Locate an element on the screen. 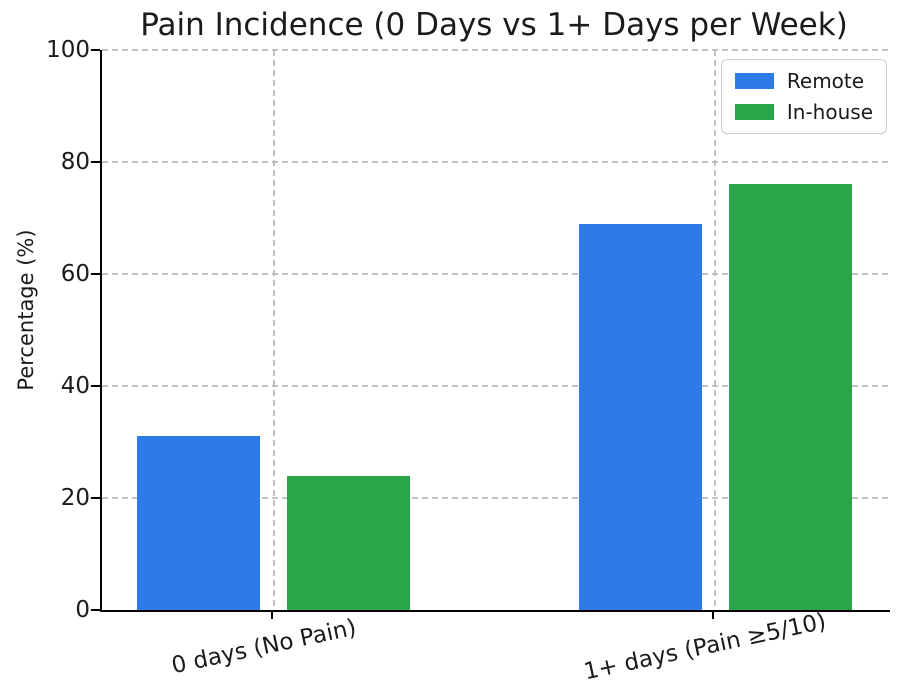  x-tick-label-1: 1+ days (Pain ≥5/10) is located at coordinates (705, 647).